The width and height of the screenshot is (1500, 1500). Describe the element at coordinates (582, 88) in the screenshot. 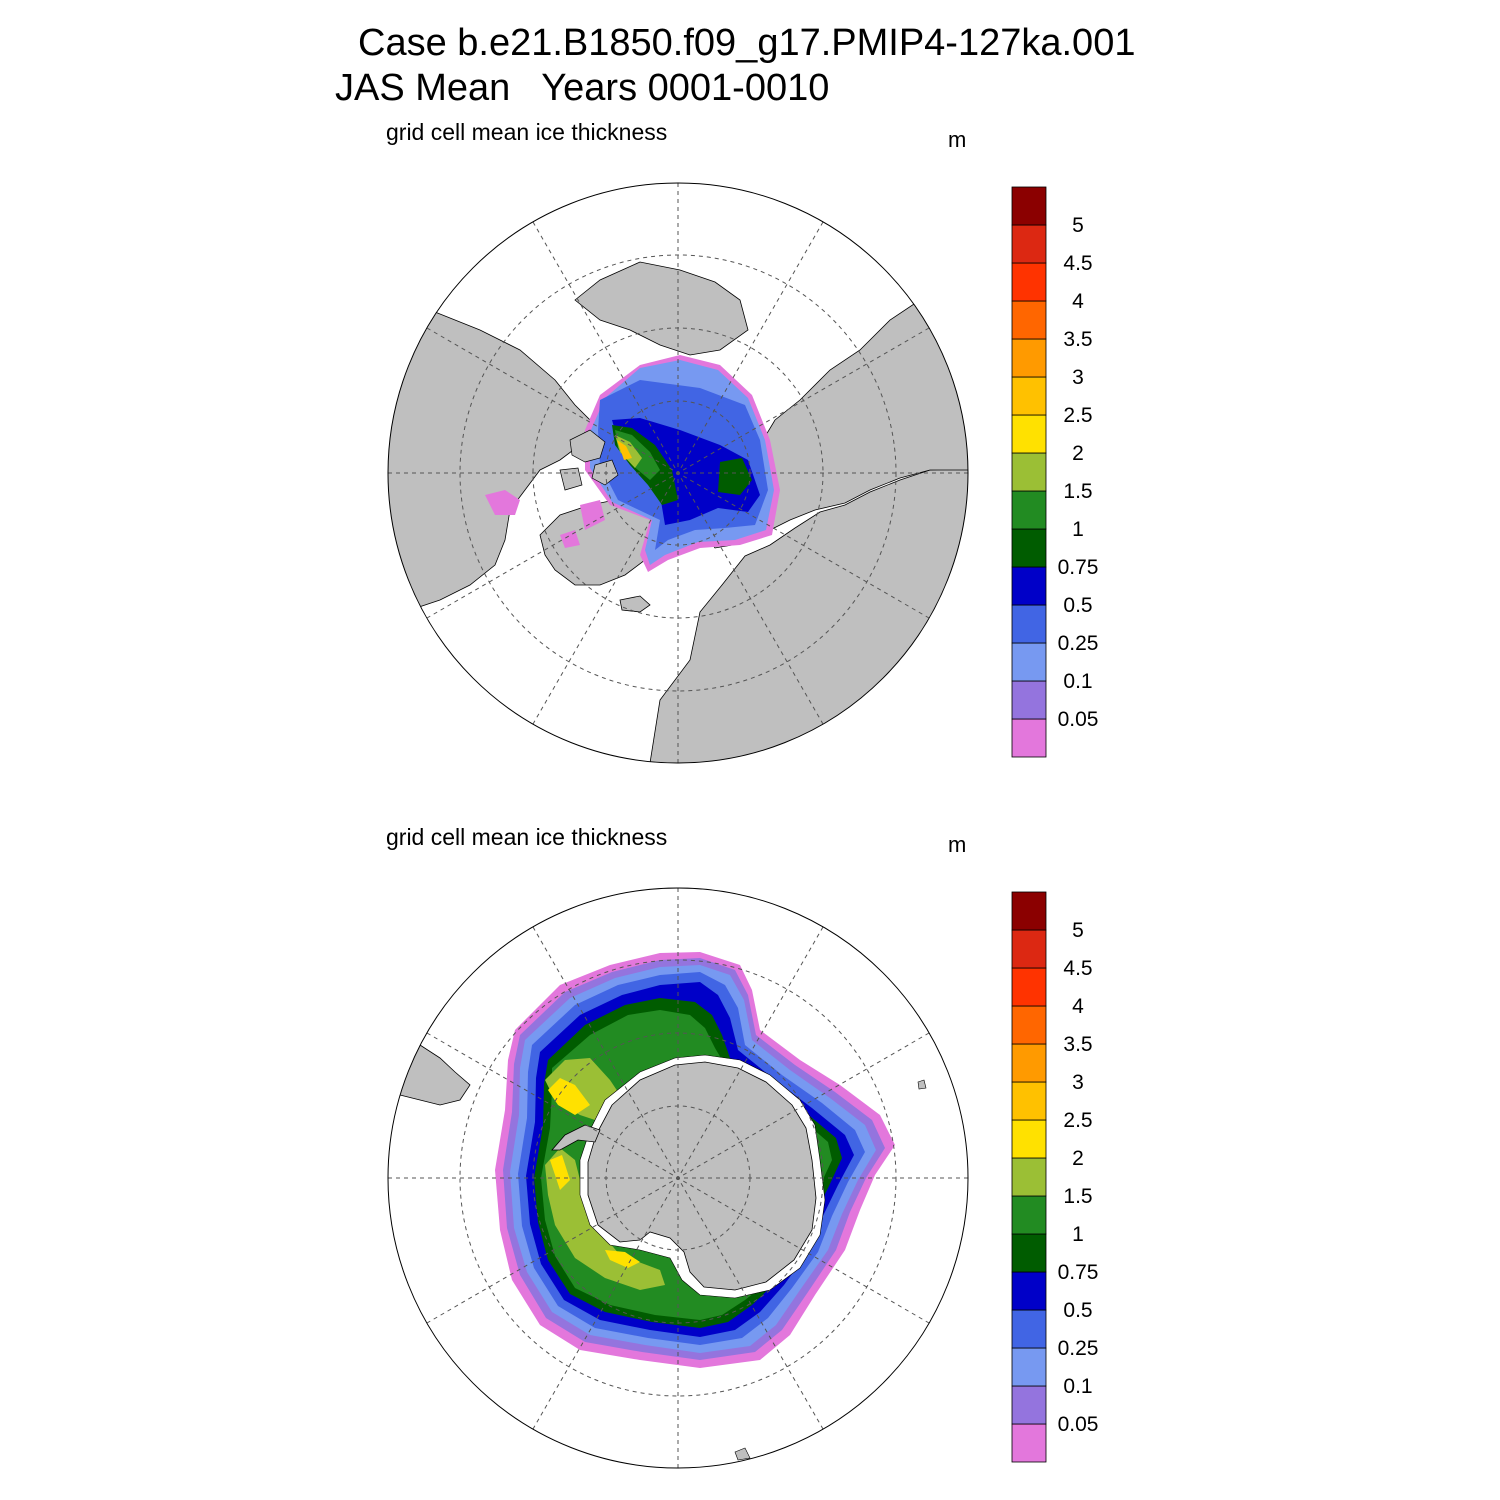

I see `figure-title-line2: JAS Mean Years 0001-0010` at that location.